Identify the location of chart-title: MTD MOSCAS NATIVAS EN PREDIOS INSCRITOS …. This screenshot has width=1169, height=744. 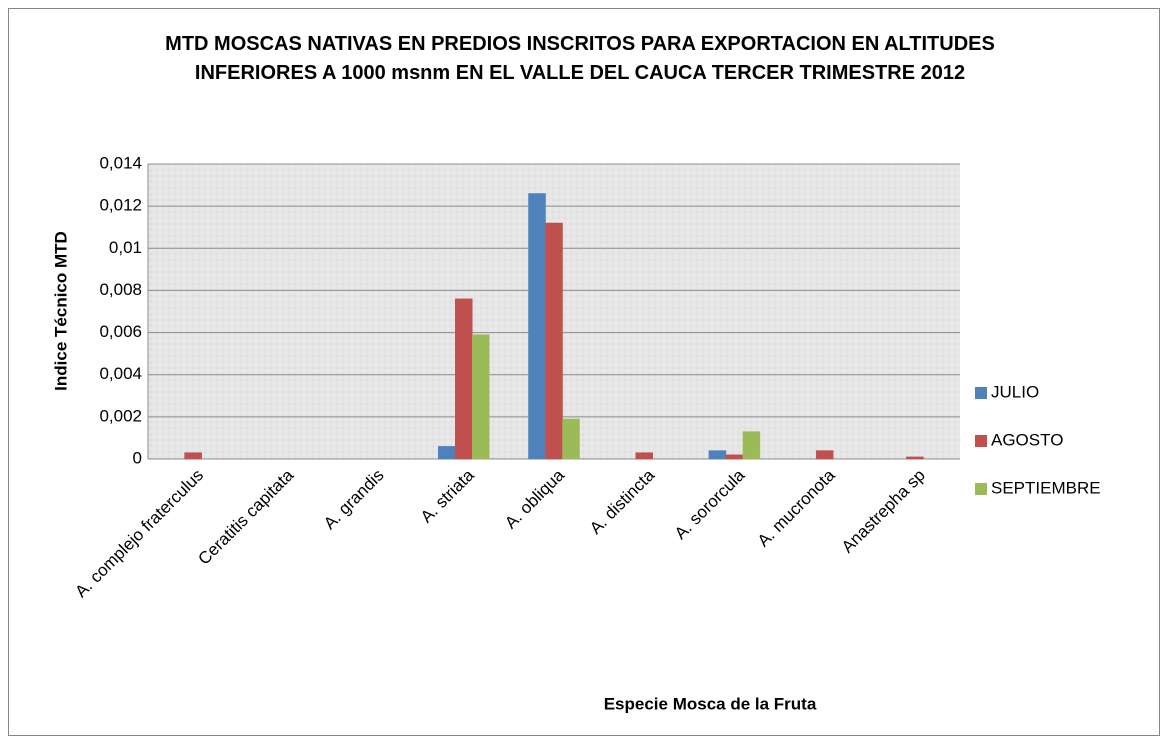
(580, 58).